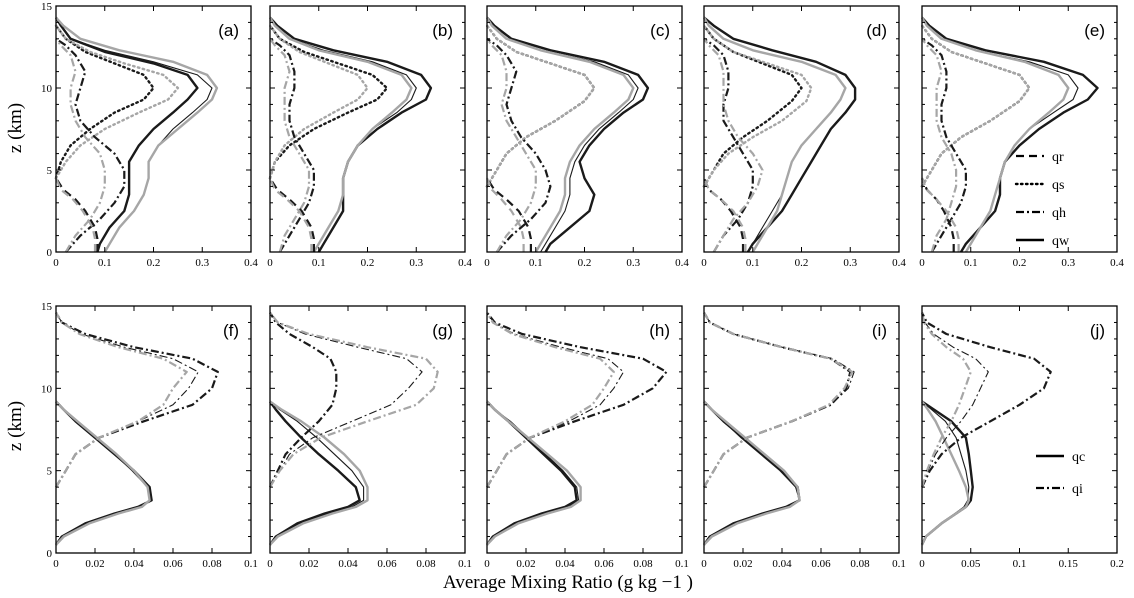  What do you see at coordinates (1061, 241) in the screenshot?
I see `legend-label-qw: qw` at bounding box center [1061, 241].